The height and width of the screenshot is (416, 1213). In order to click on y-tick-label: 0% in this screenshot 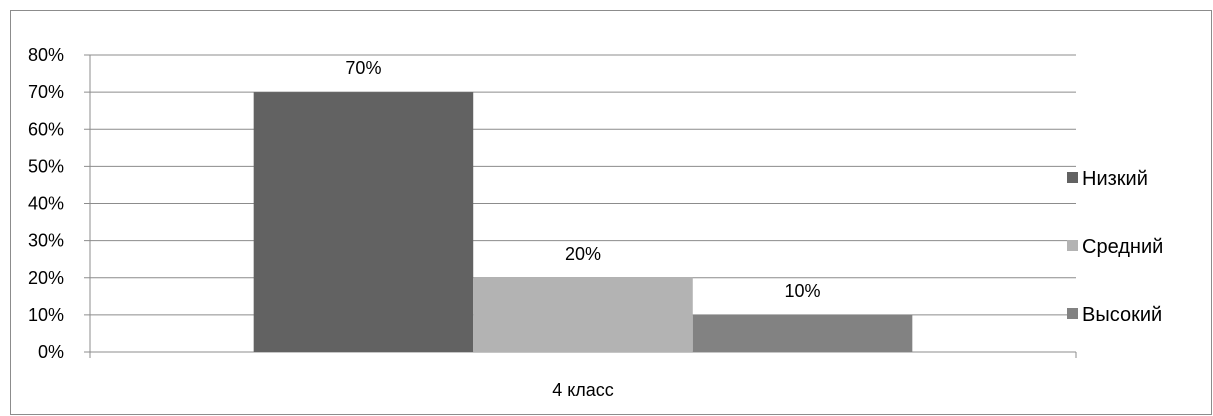, I will do `click(51, 352)`.